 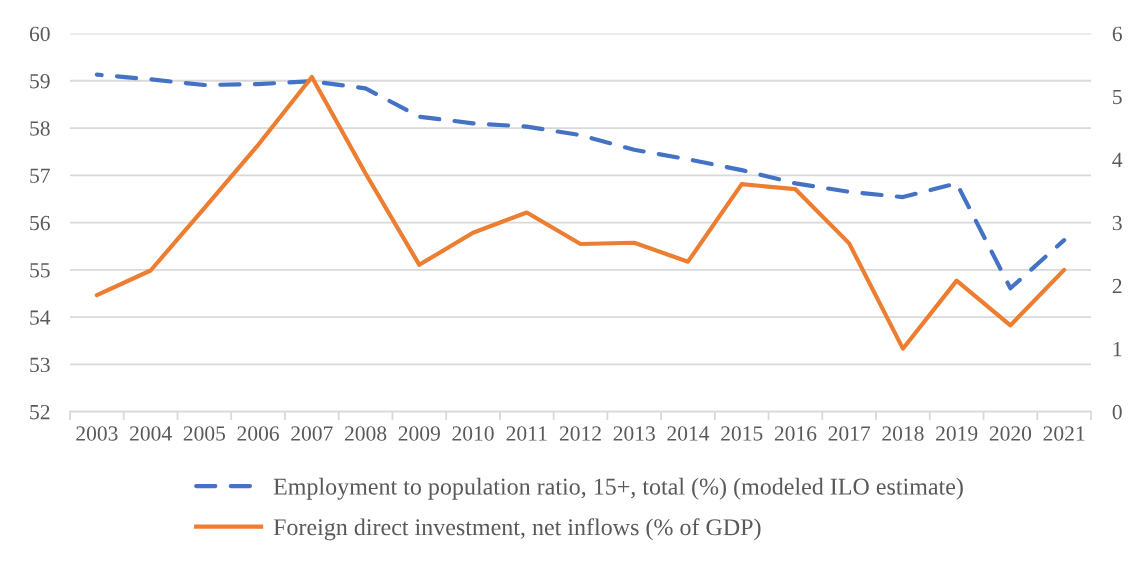 What do you see at coordinates (634, 433) in the screenshot?
I see `x-tick-label: 2013` at bounding box center [634, 433].